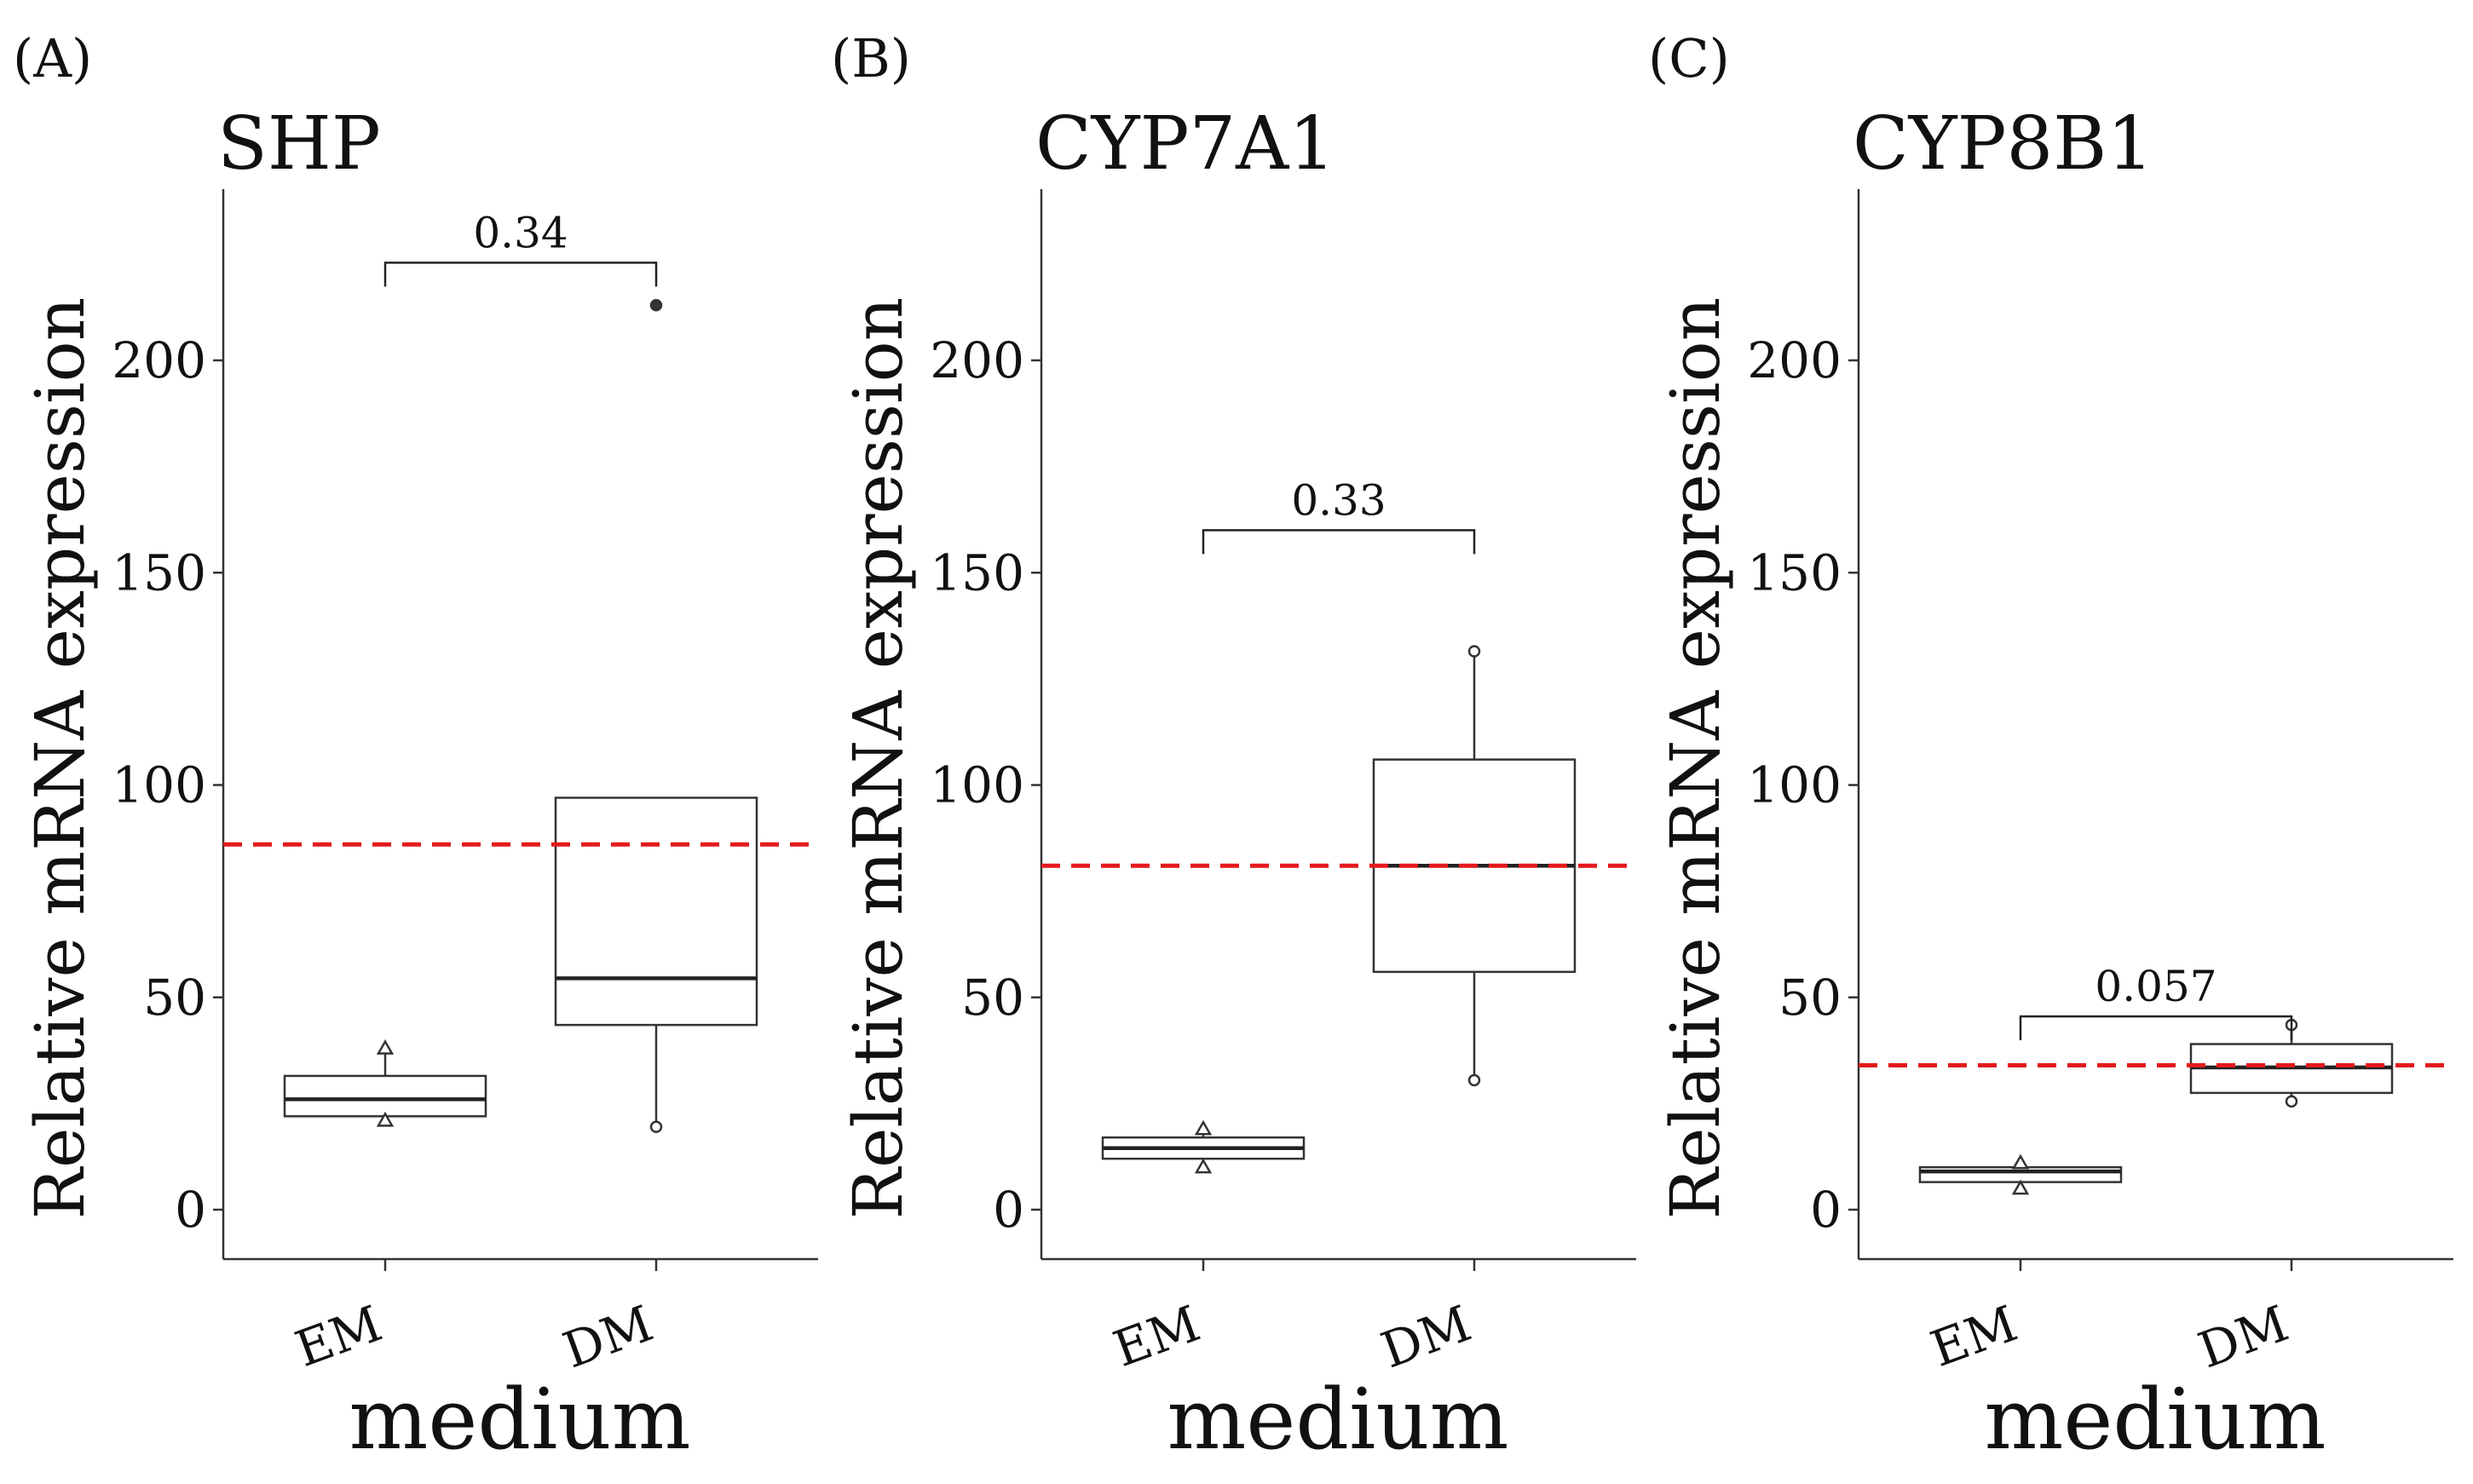 This screenshot has height=1484, width=2473. I want to click on box-dm, so click(656, 912).